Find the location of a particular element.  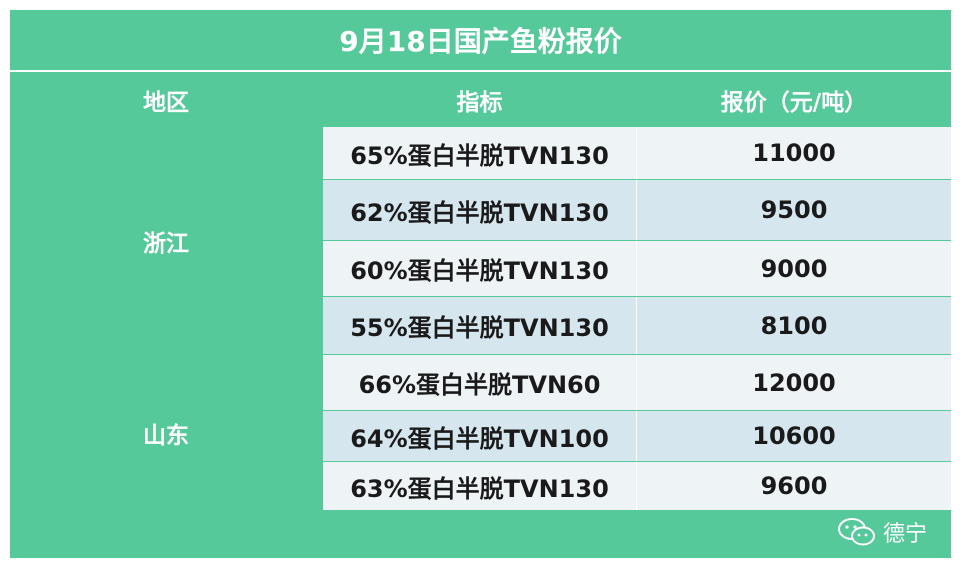

region-shandong: 山东 is located at coordinates (166, 432).